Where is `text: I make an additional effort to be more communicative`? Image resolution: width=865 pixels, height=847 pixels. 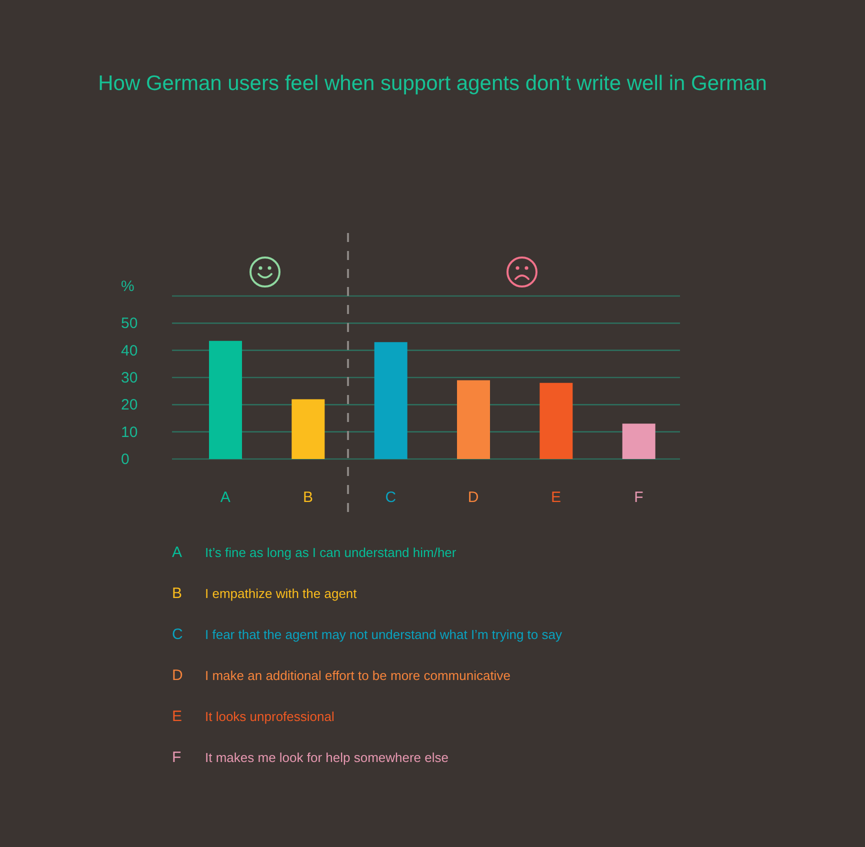
text: I make an additional effort to be more communicative is located at coordinates (357, 675).